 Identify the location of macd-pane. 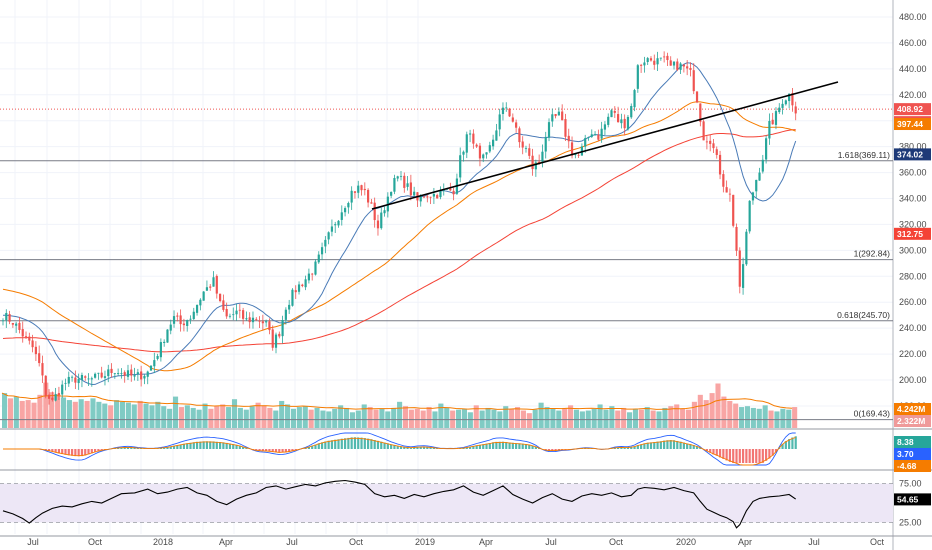
(400, 449).